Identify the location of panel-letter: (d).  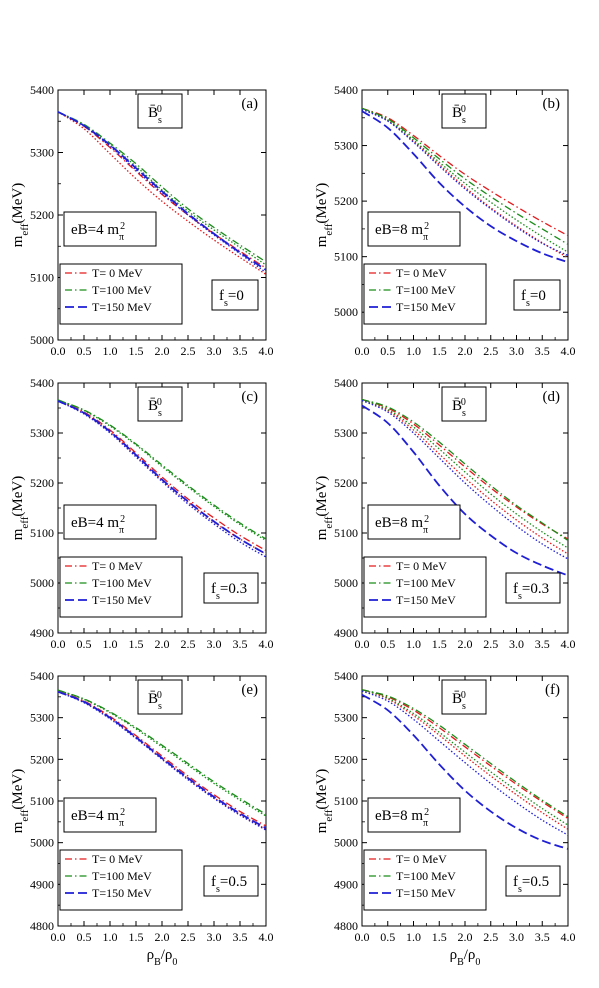
(552, 397).